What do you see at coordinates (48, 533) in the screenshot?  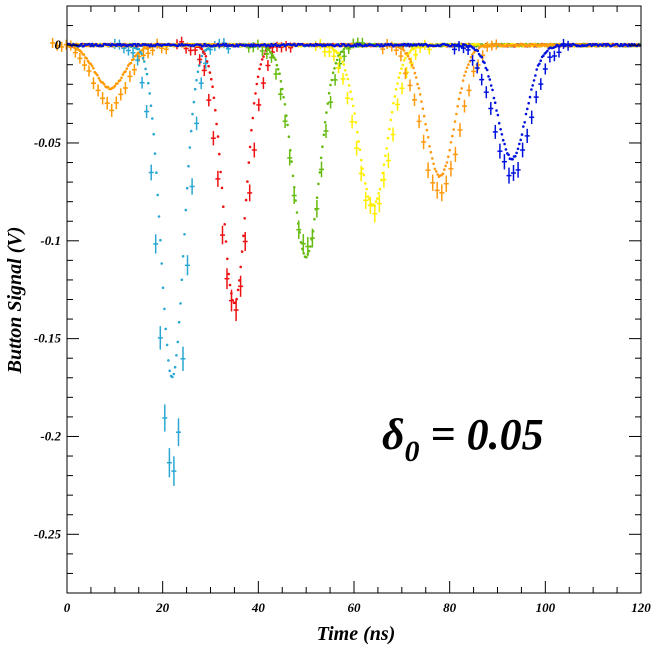 I see `y-tick-label: -0.25` at bounding box center [48, 533].